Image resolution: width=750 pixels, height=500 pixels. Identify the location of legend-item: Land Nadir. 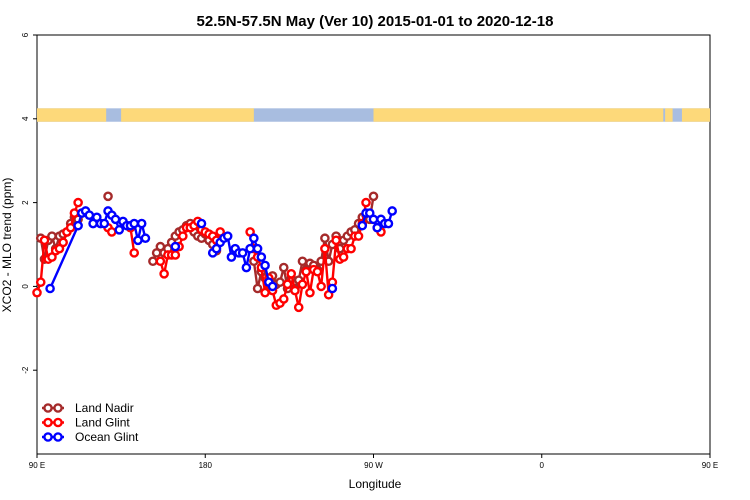
(88, 408).